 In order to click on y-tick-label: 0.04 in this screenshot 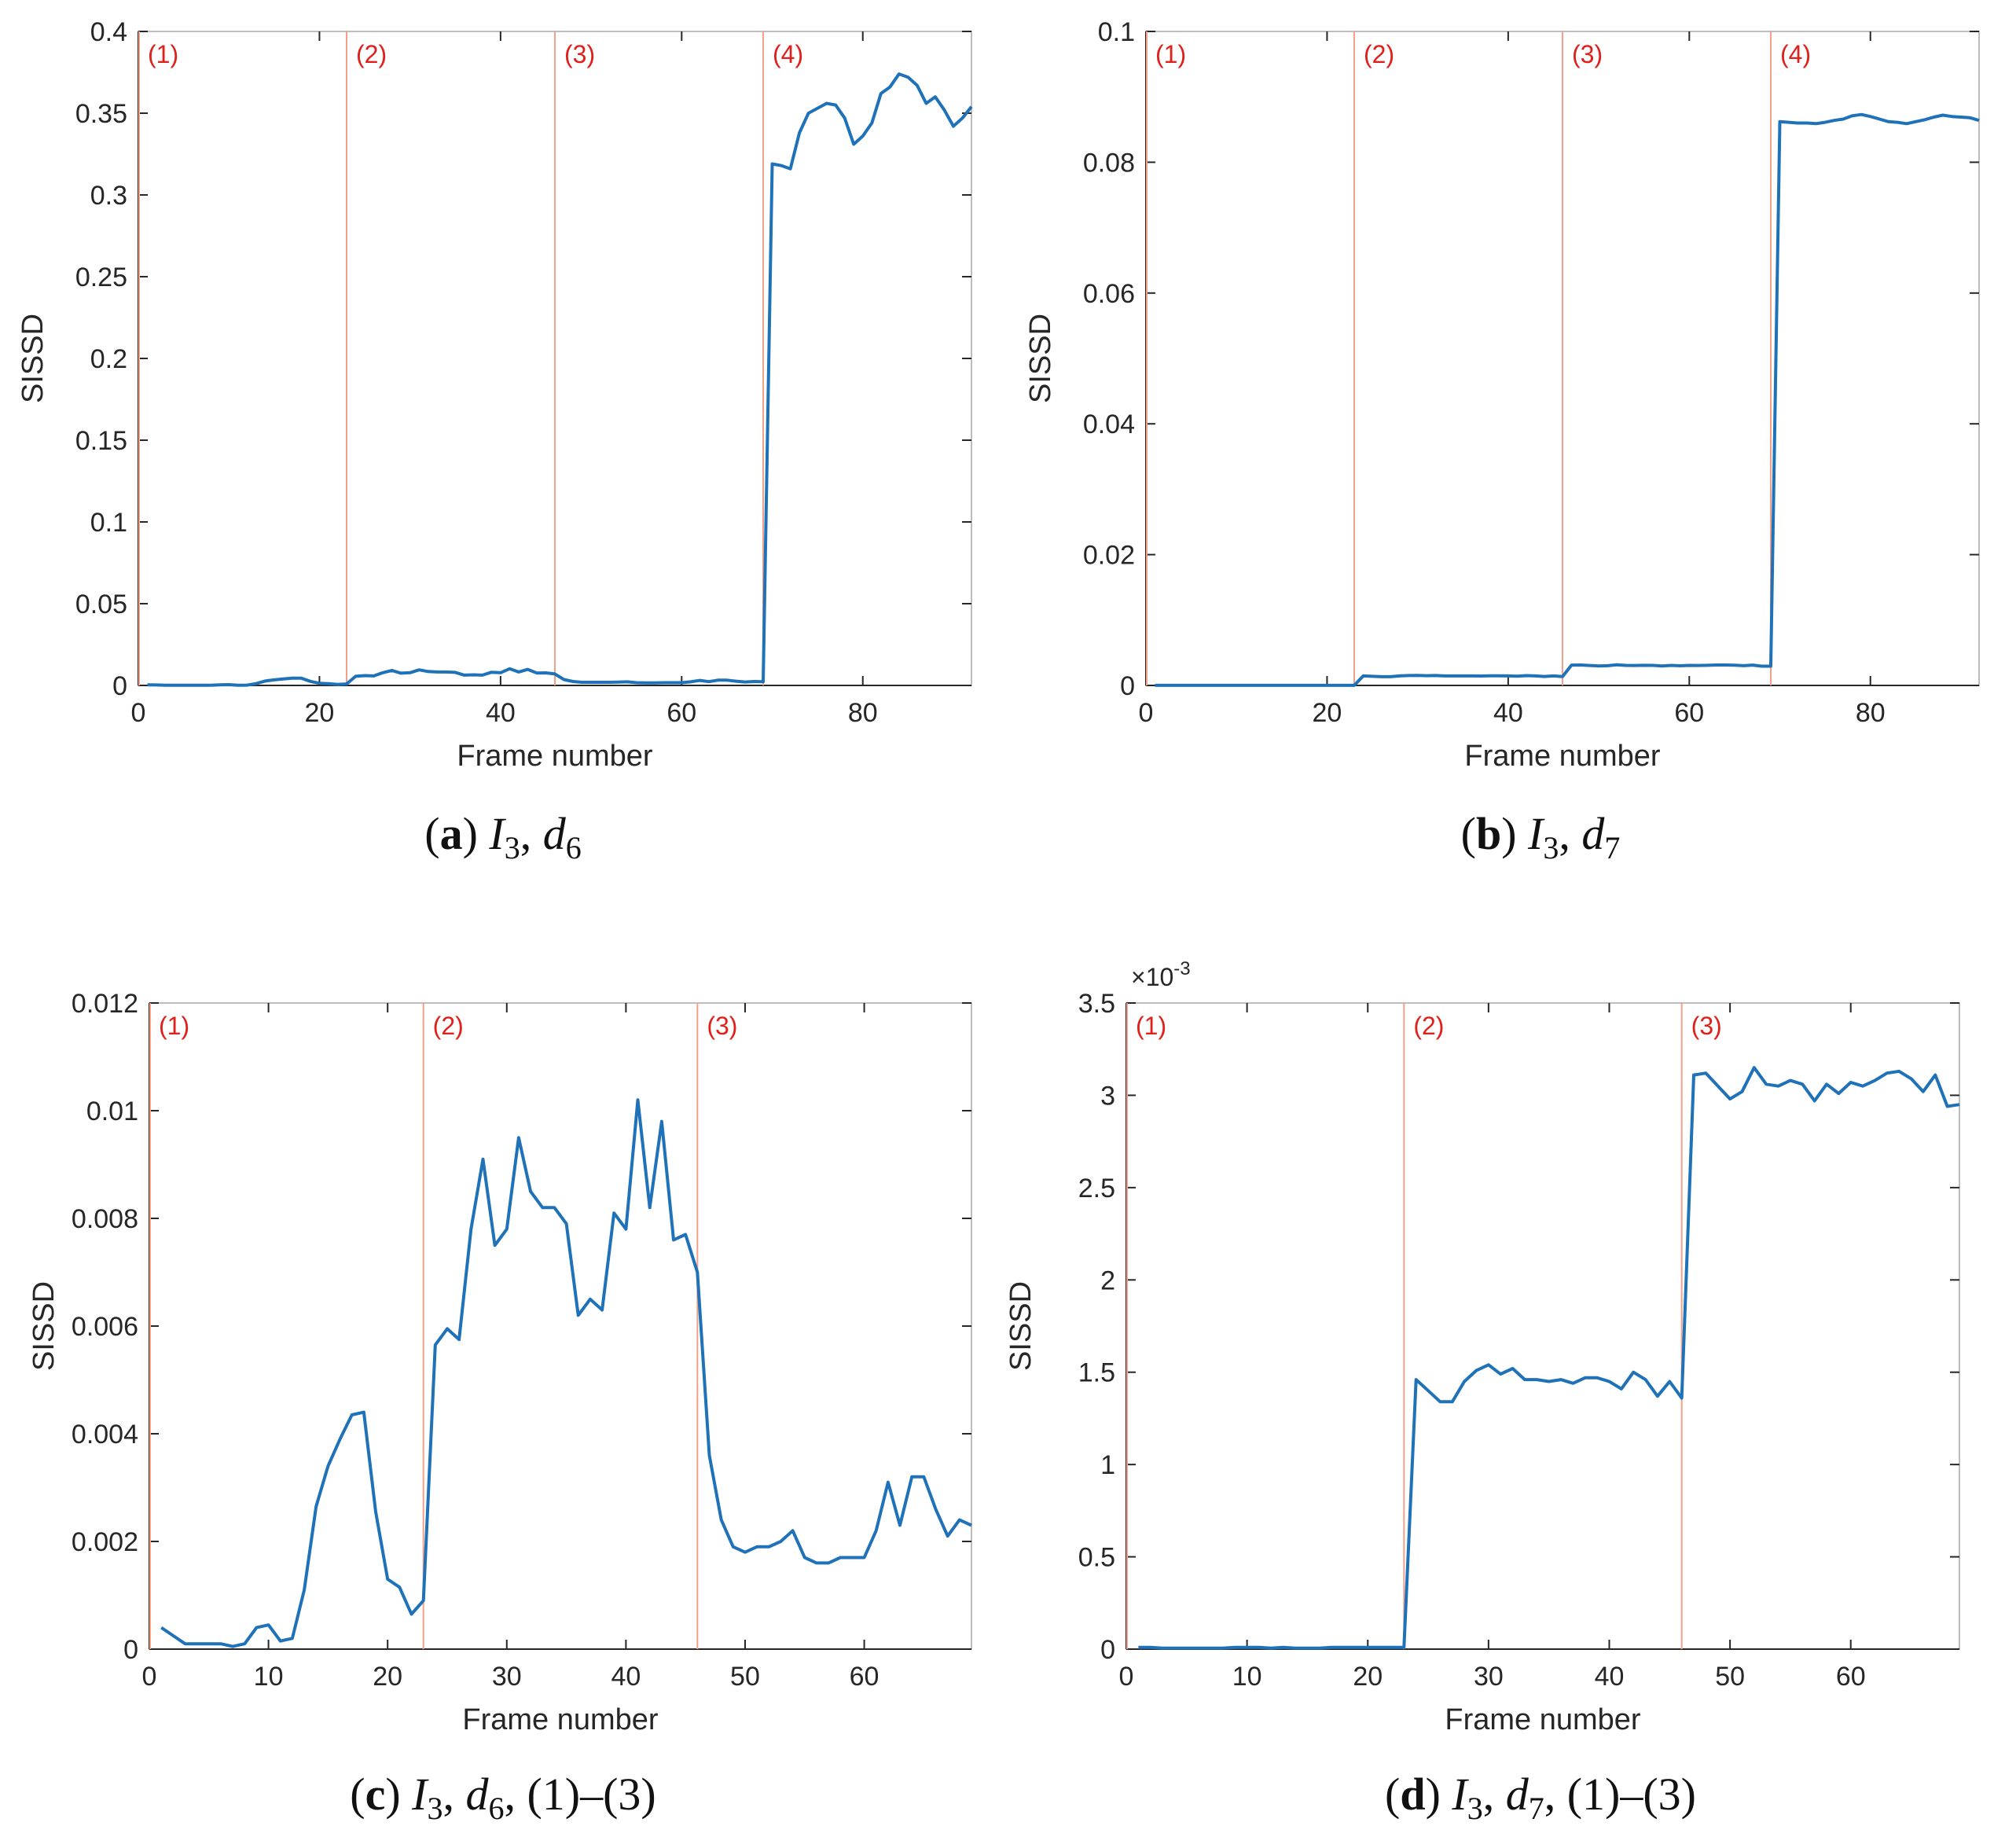, I will do `click(1109, 424)`.